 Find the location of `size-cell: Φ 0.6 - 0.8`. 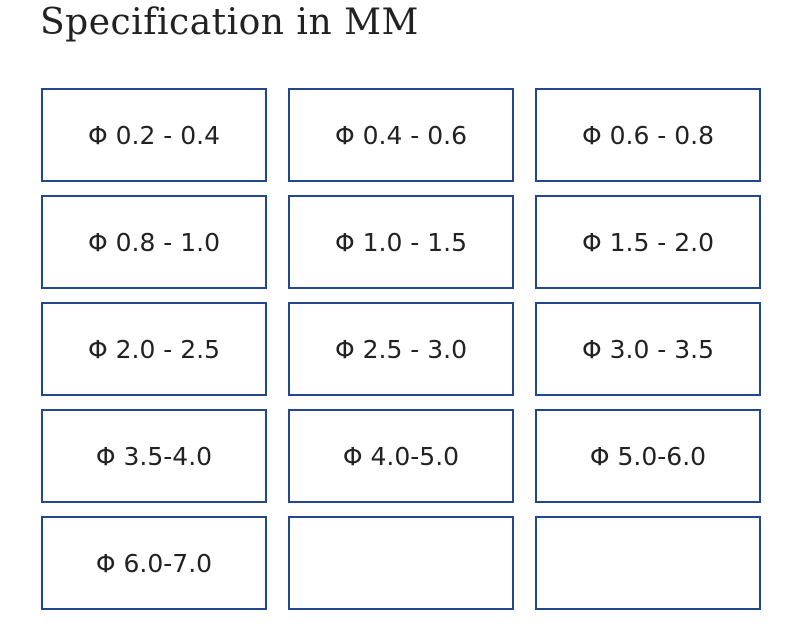

size-cell: Φ 0.6 - 0.8 is located at coordinates (648, 135).